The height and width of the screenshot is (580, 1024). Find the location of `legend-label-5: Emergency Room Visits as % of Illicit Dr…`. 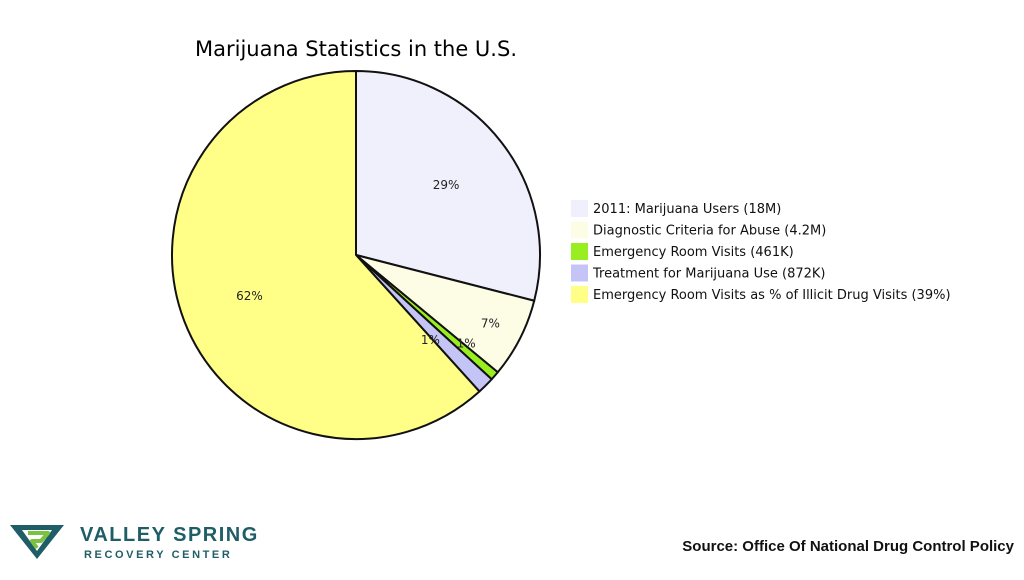

legend-label-5: Emergency Room Visits as % of Illicit Dr… is located at coordinates (772, 295).